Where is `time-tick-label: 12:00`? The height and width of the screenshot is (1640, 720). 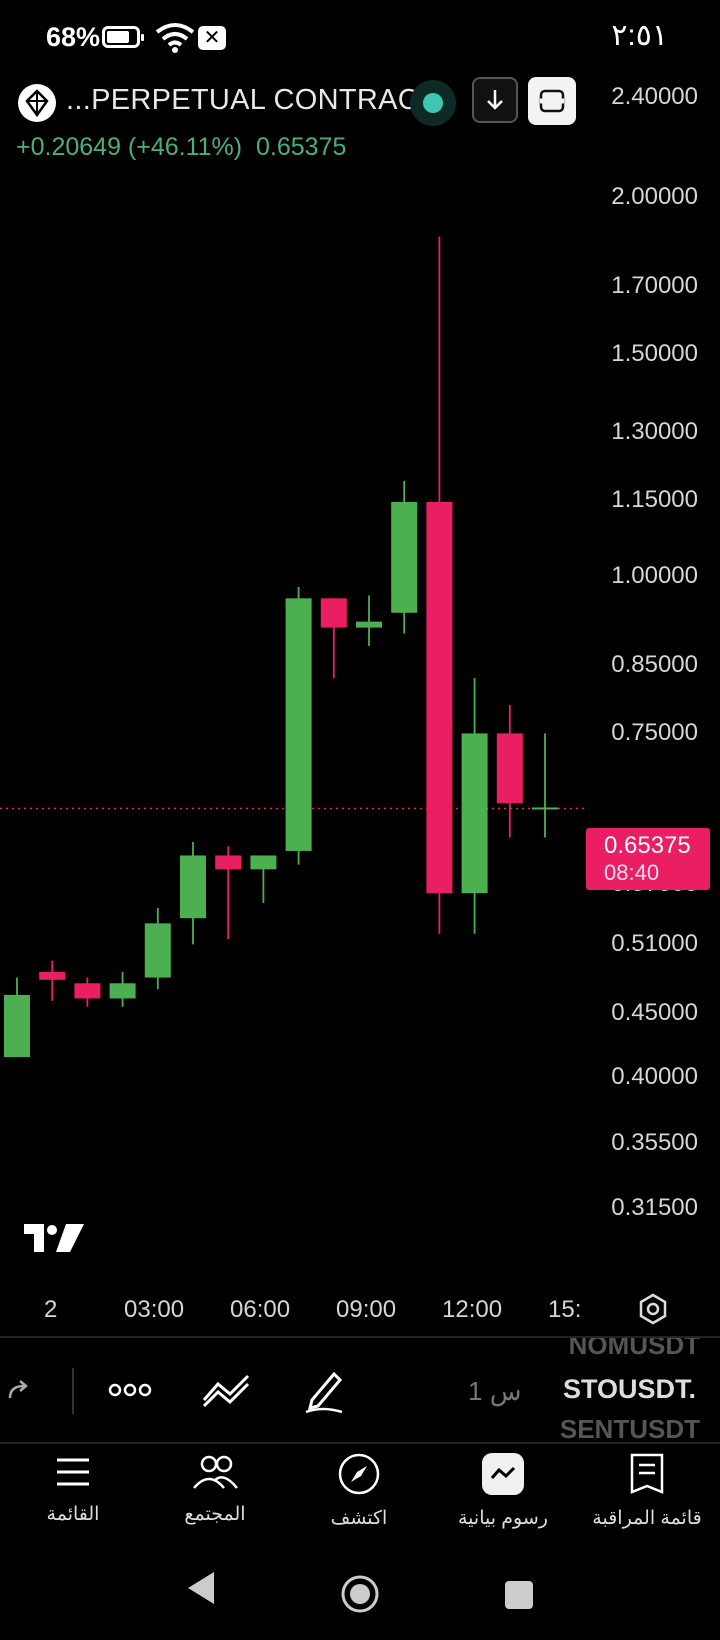 time-tick-label: 12:00 is located at coordinates (472, 1309).